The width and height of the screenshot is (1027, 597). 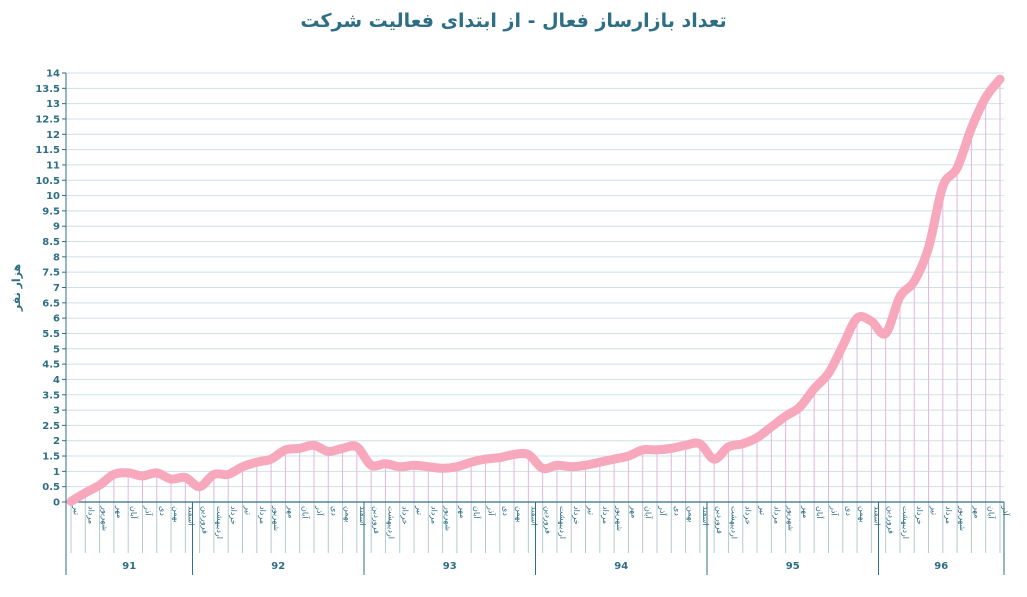 I want to click on y-axis-label: هزار نفر, so click(x=16, y=288).